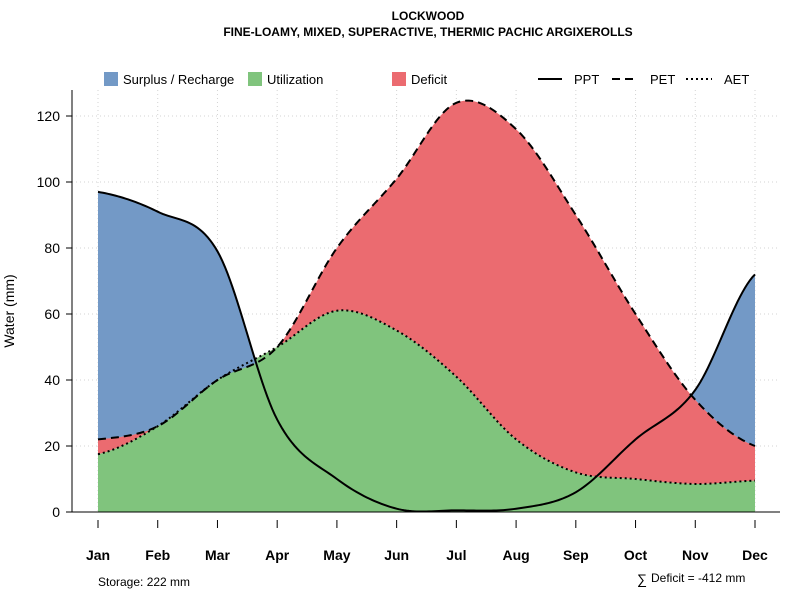 The image size is (800, 605). Describe the element at coordinates (396, 555) in the screenshot. I see `x-tick-label-jun: Jun` at that location.